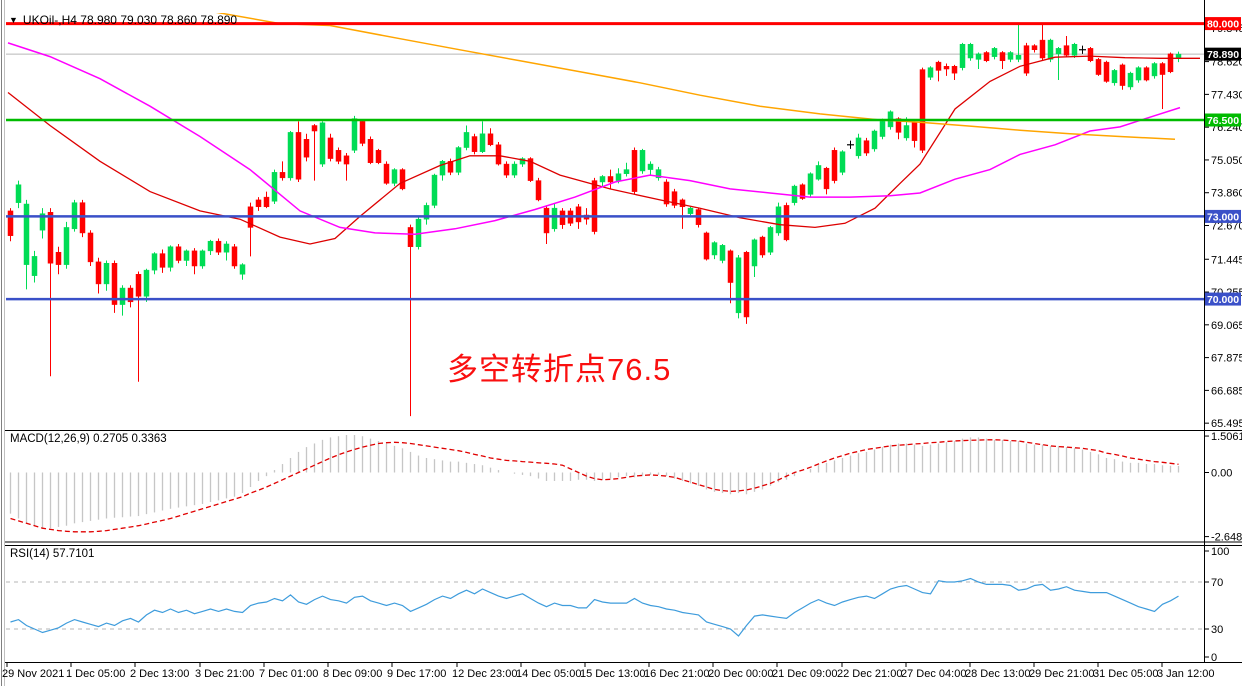 This screenshot has width=1242, height=686. I want to click on symbol-dropdown-icon: ▼, so click(13, 20).